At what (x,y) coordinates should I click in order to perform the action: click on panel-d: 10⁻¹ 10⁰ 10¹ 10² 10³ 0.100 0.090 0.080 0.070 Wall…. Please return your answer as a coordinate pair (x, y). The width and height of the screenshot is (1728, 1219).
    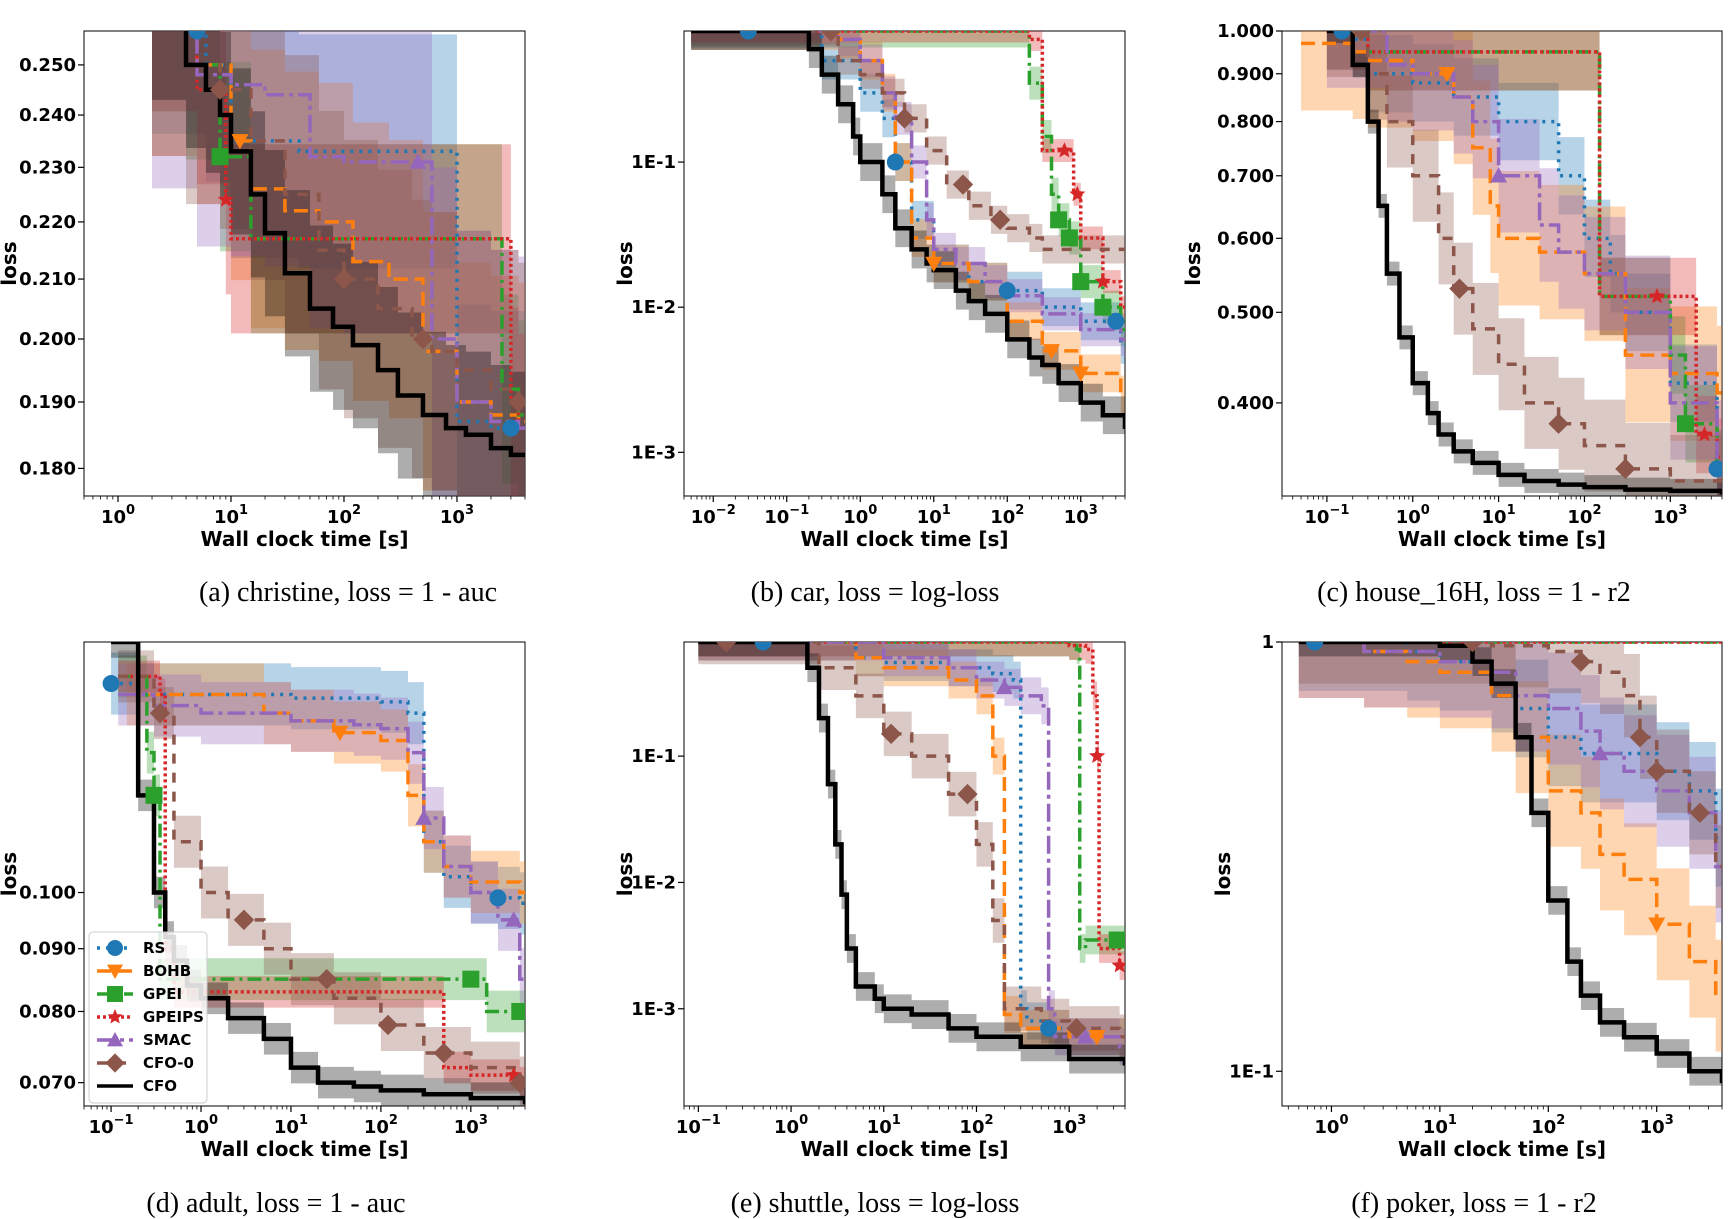
    Looking at the image, I should click on (263, 930).